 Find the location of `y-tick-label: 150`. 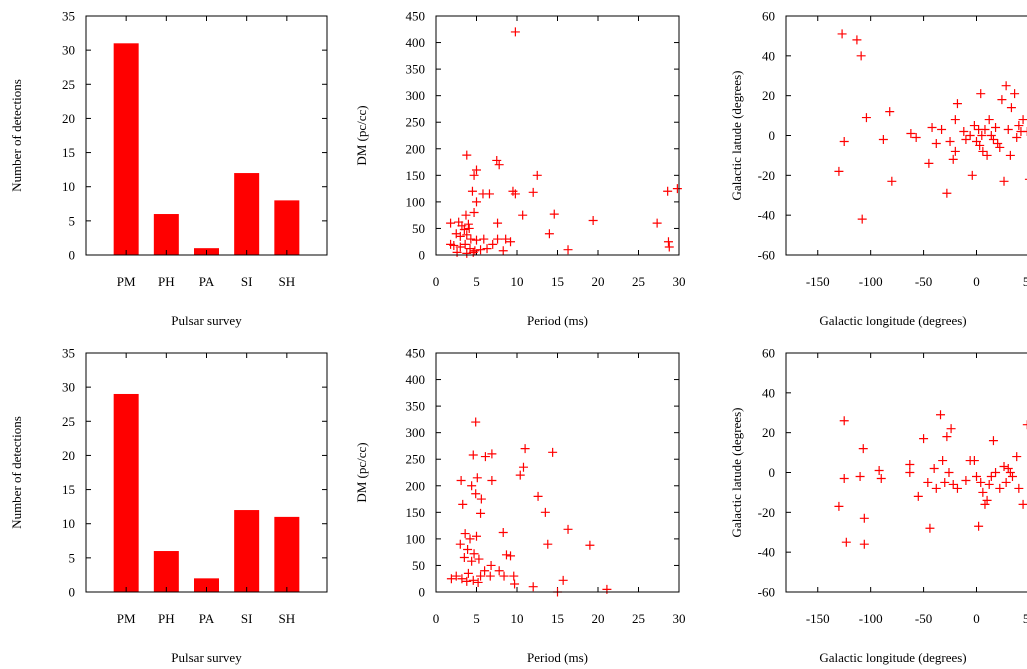

y-tick-label: 150 is located at coordinates (416, 512).